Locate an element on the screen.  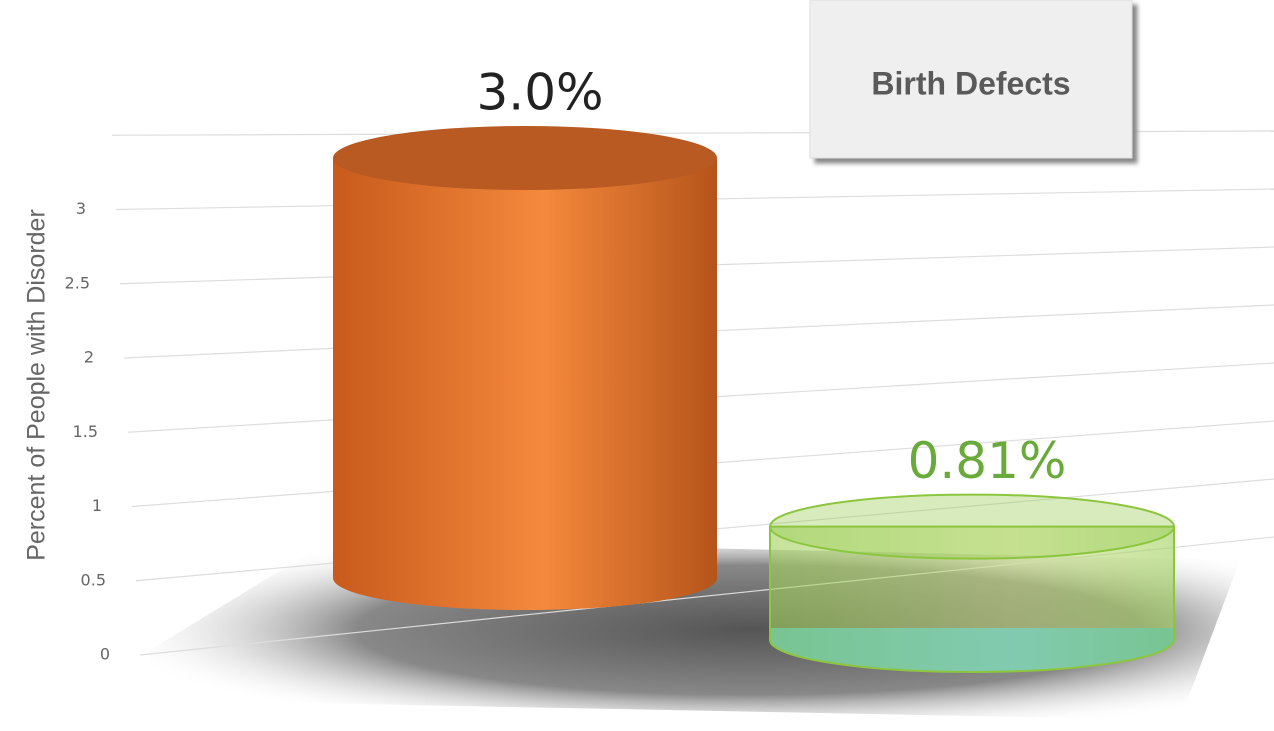
y-tick-label: 3 is located at coordinates (81, 208).